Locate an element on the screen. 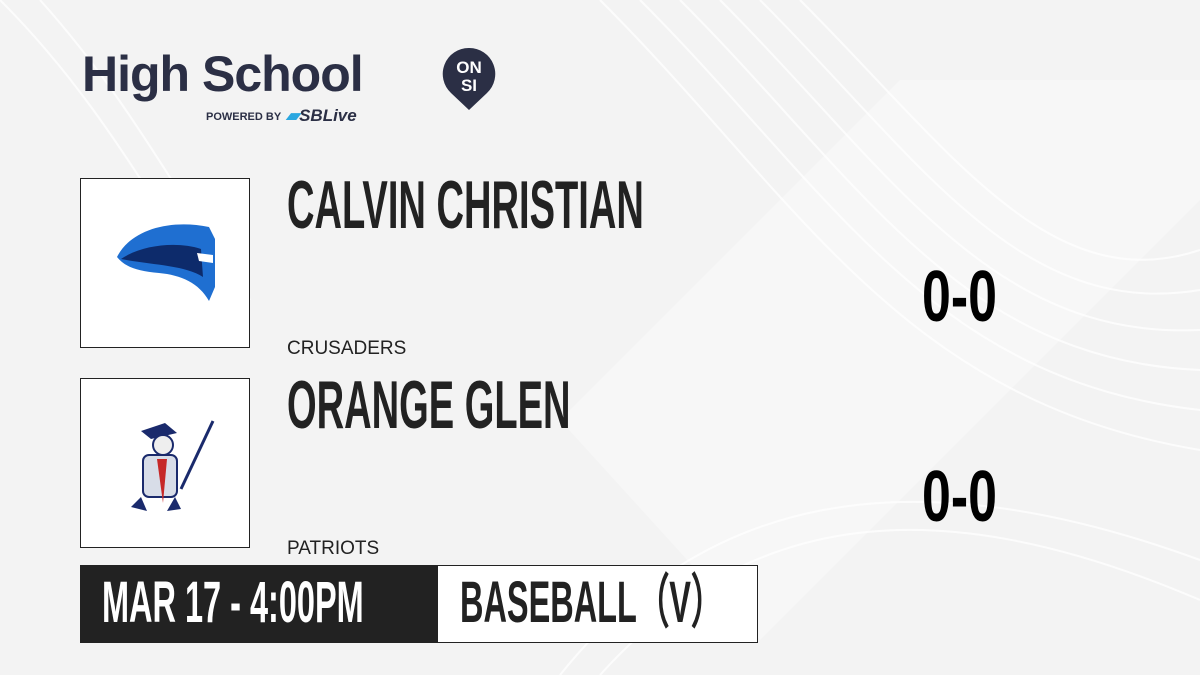  brand-title: High School is located at coordinates (223, 74).